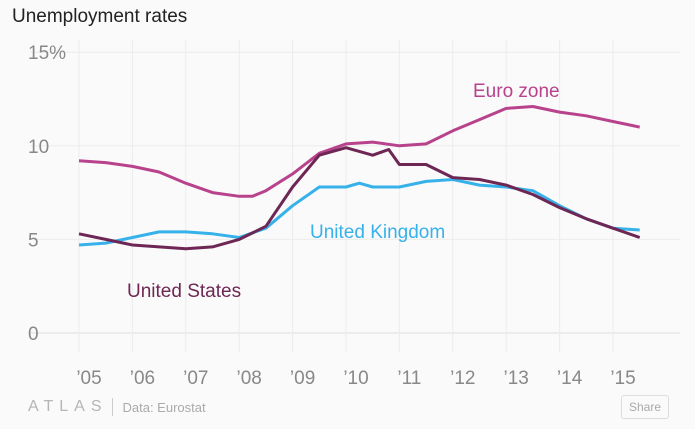 The width and height of the screenshot is (695, 429). What do you see at coordinates (47, 53) in the screenshot?
I see `y-tick-label: 15%` at bounding box center [47, 53].